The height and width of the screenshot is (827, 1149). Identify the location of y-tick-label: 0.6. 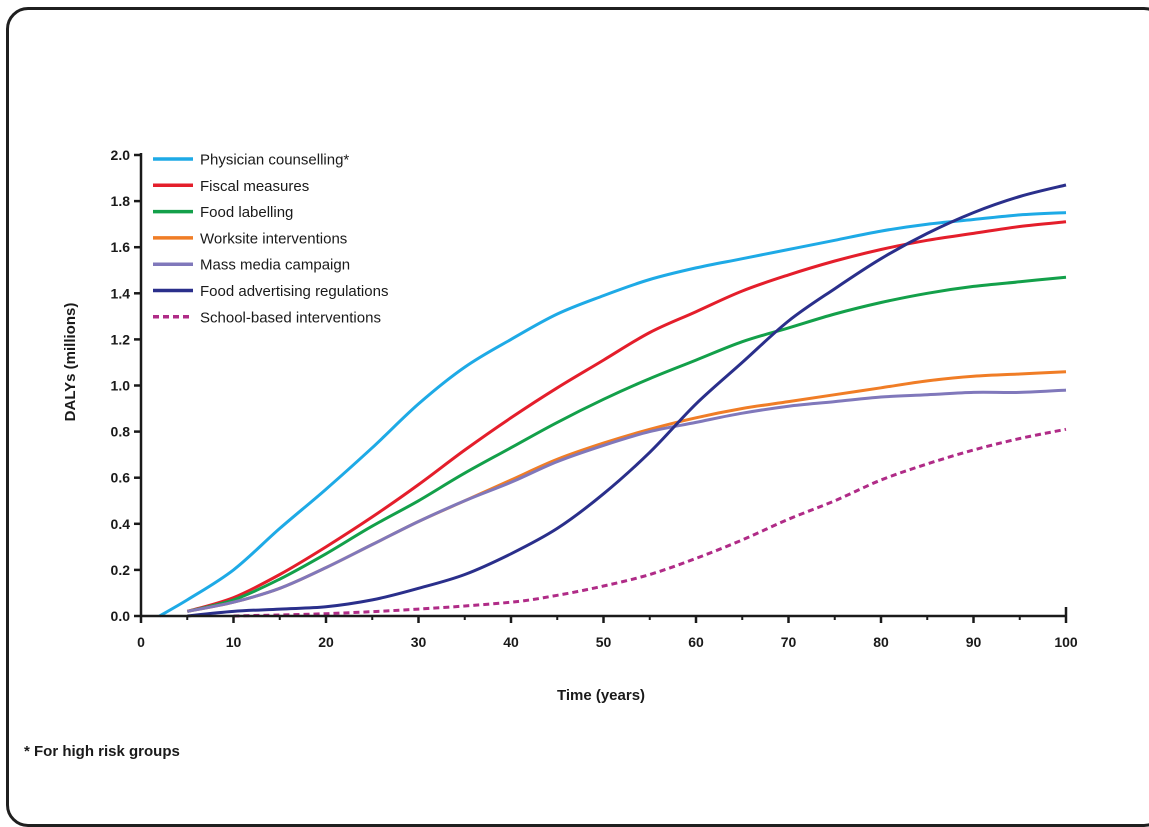
(121, 478).